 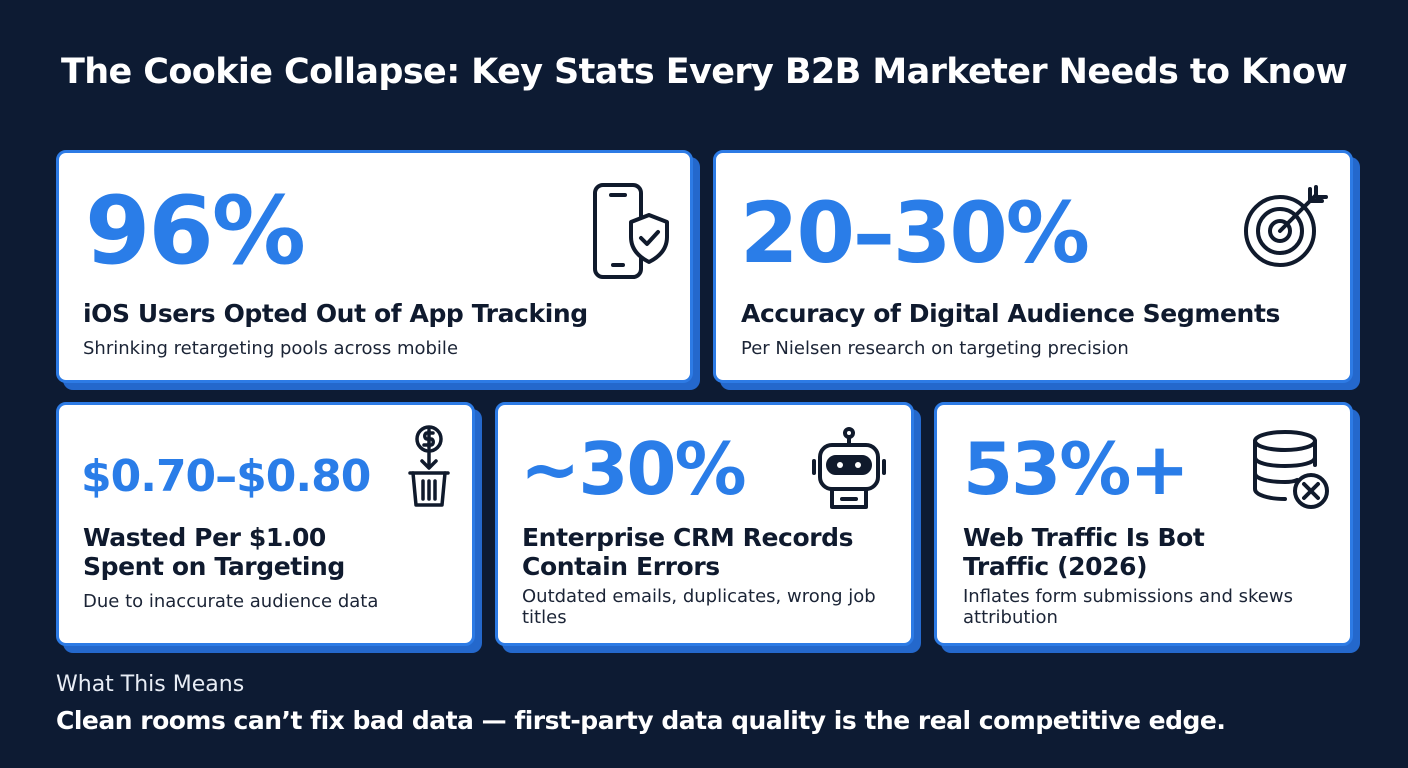 What do you see at coordinates (1010, 313) in the screenshot?
I see `stat-headline: Accuracy of Digital Audience Segments` at bounding box center [1010, 313].